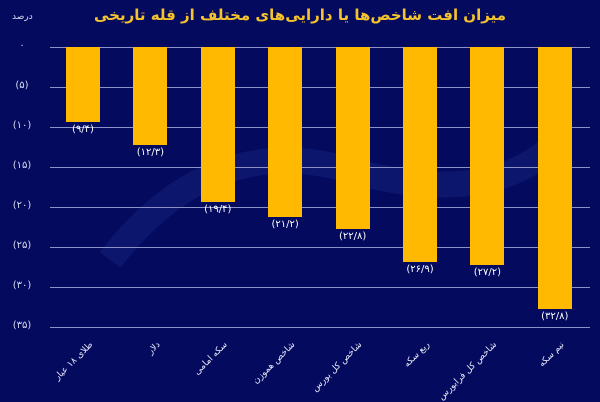  What do you see at coordinates (420, 270) in the screenshot?
I see `bar-value-label: (۲۶/۹)` at bounding box center [420, 270].